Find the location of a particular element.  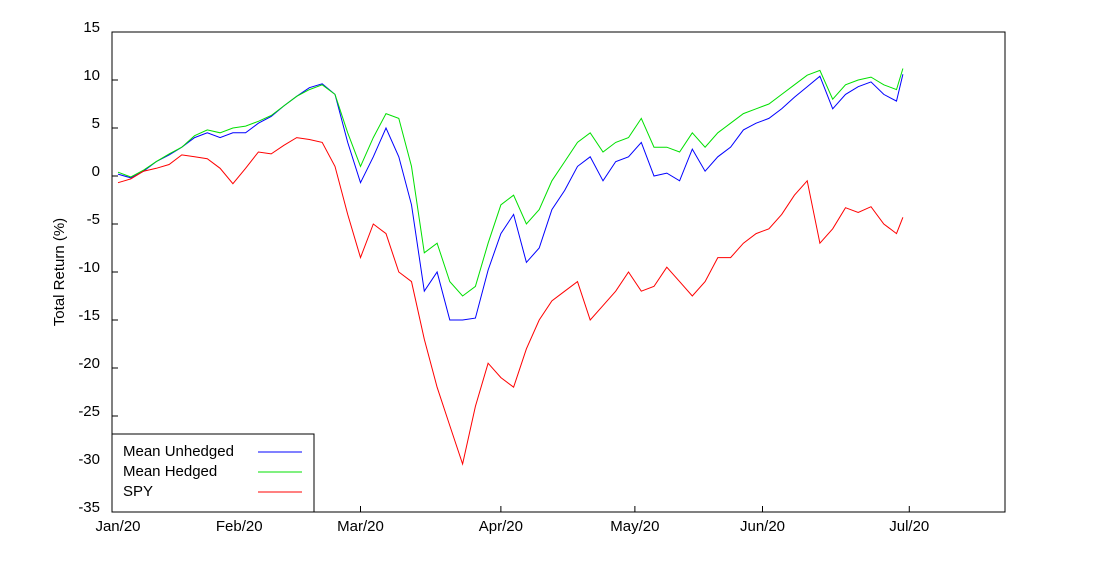

x-tick-label: Jun/20 is located at coordinates (762, 526).